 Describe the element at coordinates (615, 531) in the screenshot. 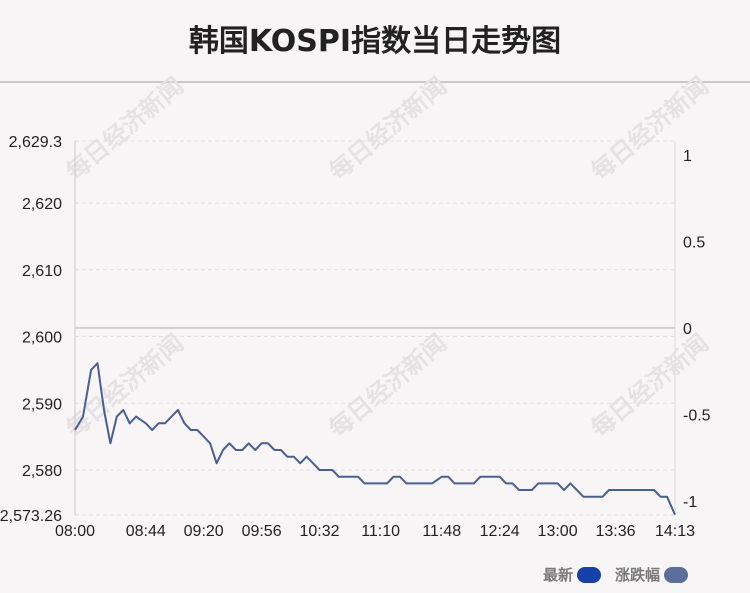

I see `x-tick-label: 13:36` at that location.